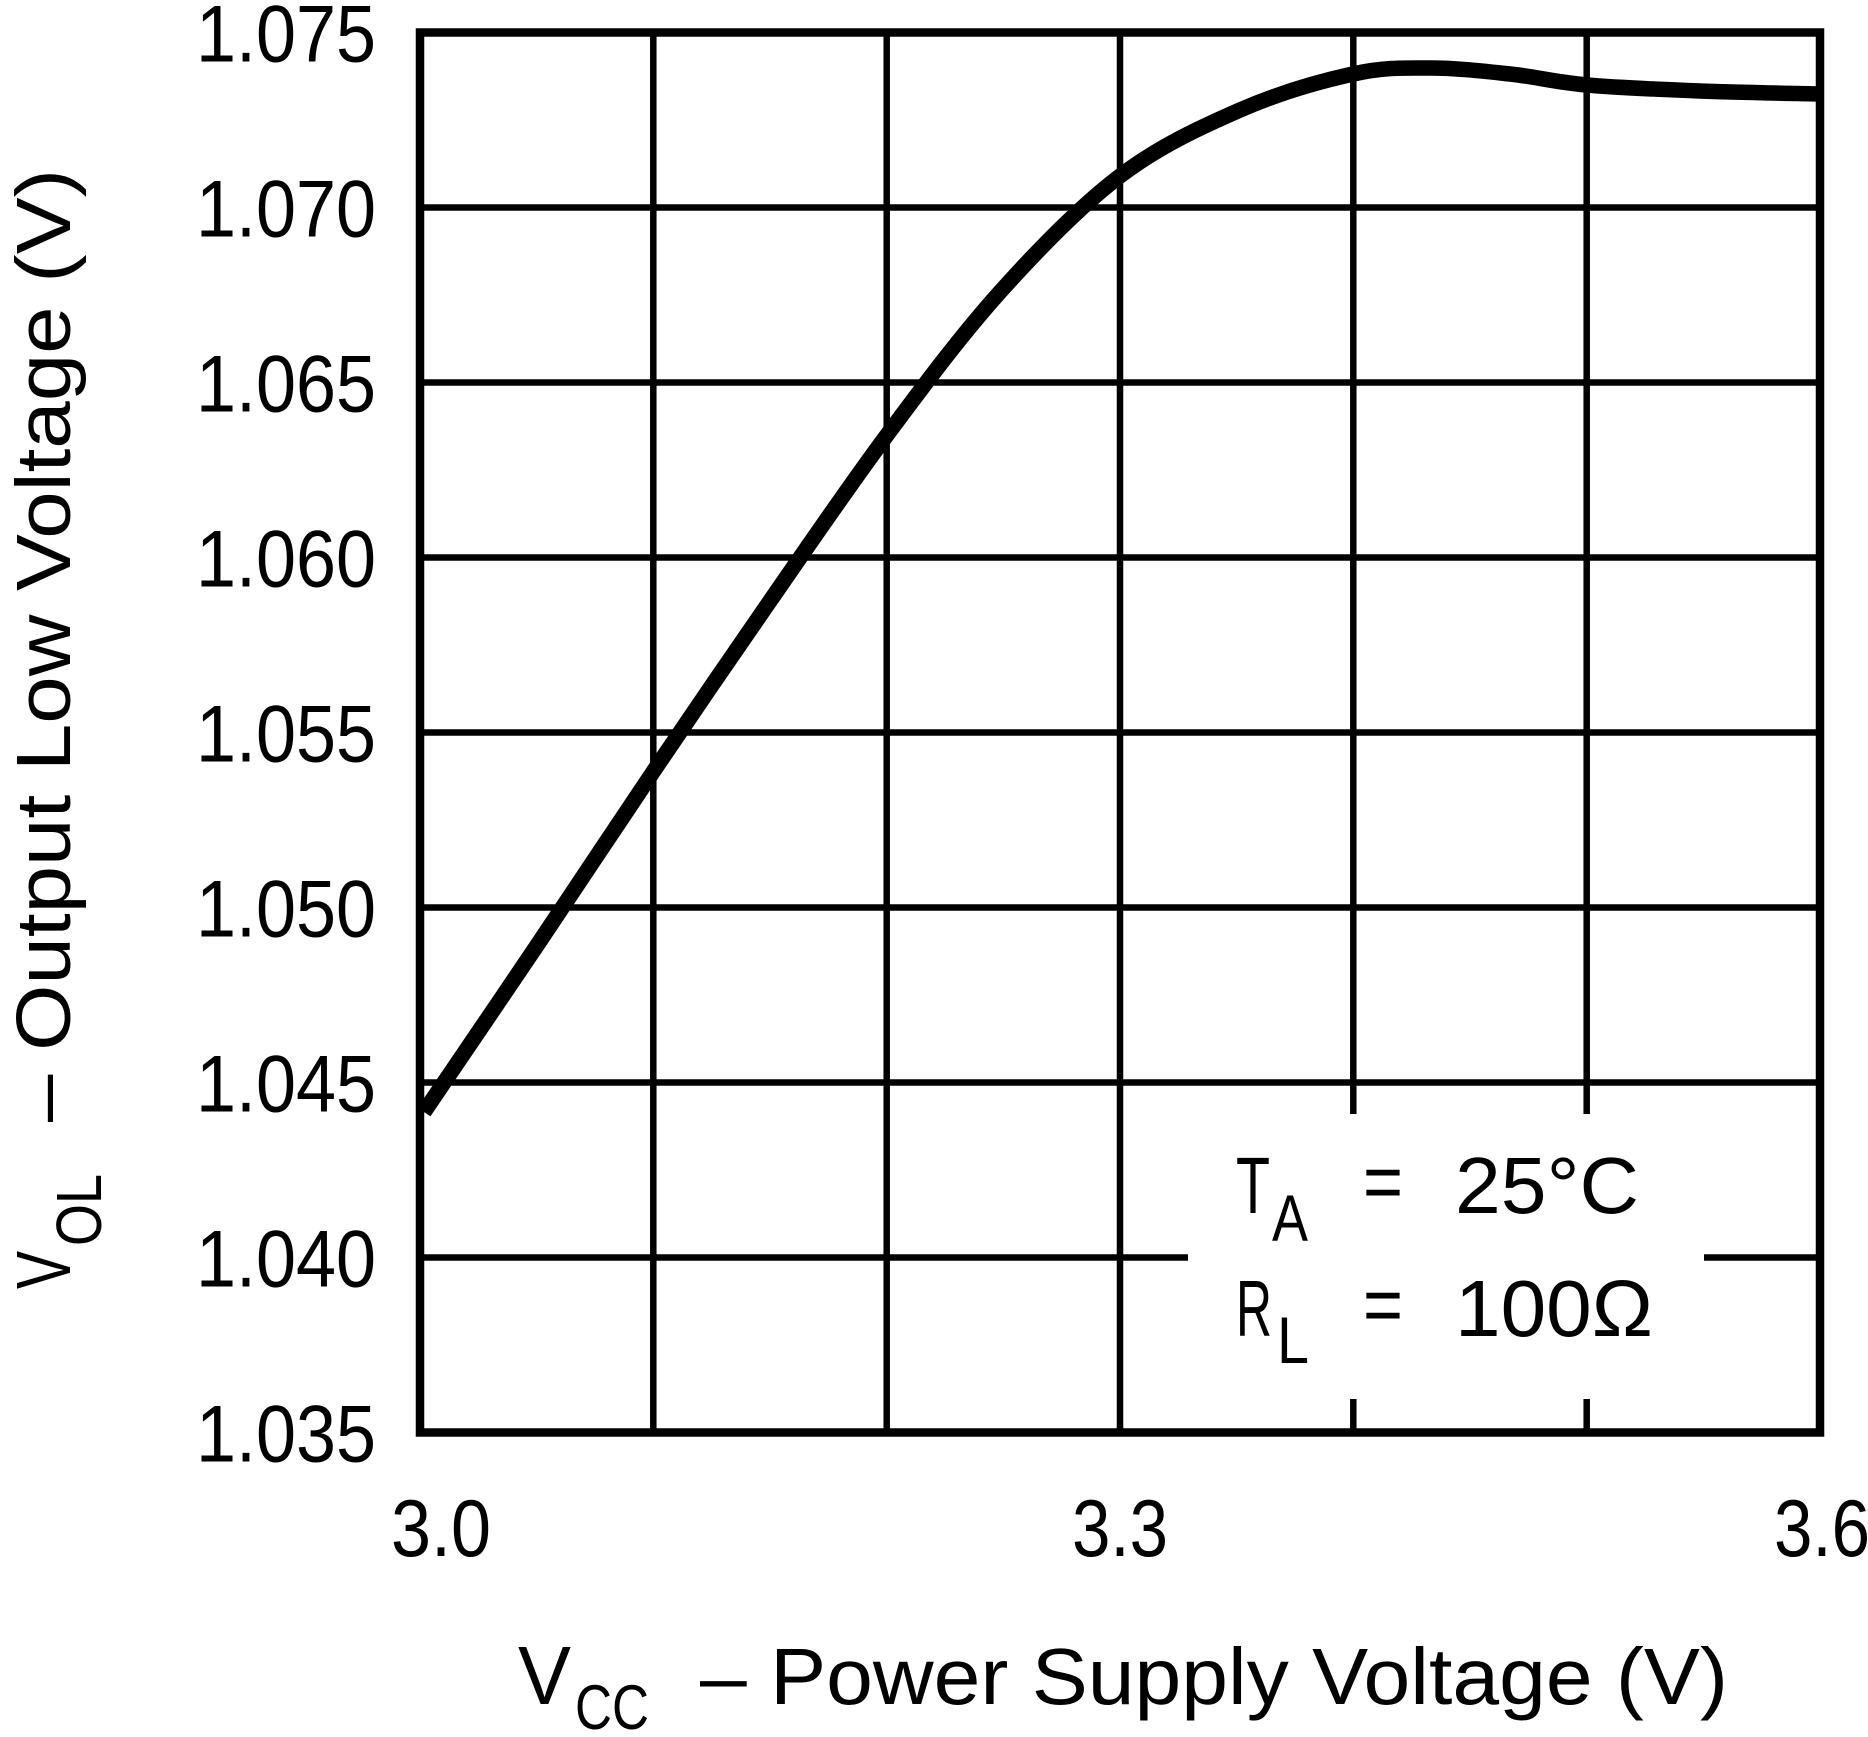  What do you see at coordinates (286, 1085) in the screenshot?
I see `svg-text: 1.045` at bounding box center [286, 1085].